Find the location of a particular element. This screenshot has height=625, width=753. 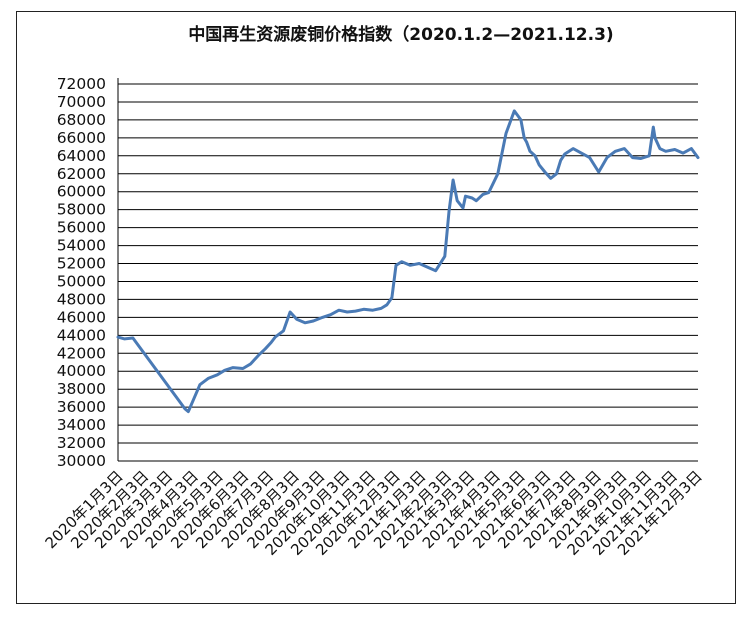

y-tick-label: 40000 is located at coordinates (81, 371).